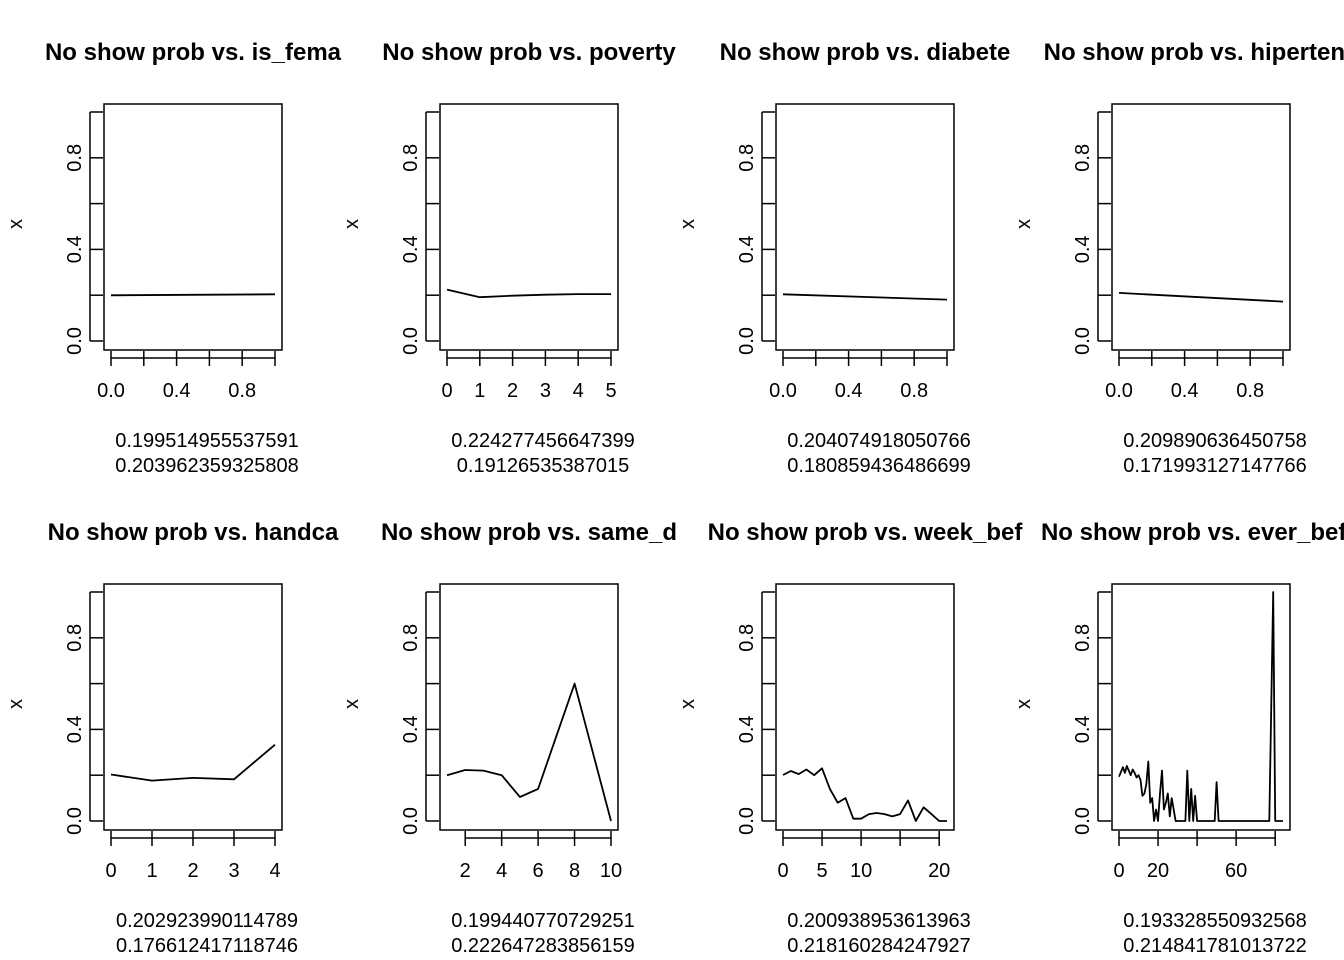 Image resolution: width=1344 pixels, height=960 pixels. Describe the element at coordinates (879, 441) in the screenshot. I see `footer-value: 0.204074918050766` at that location.